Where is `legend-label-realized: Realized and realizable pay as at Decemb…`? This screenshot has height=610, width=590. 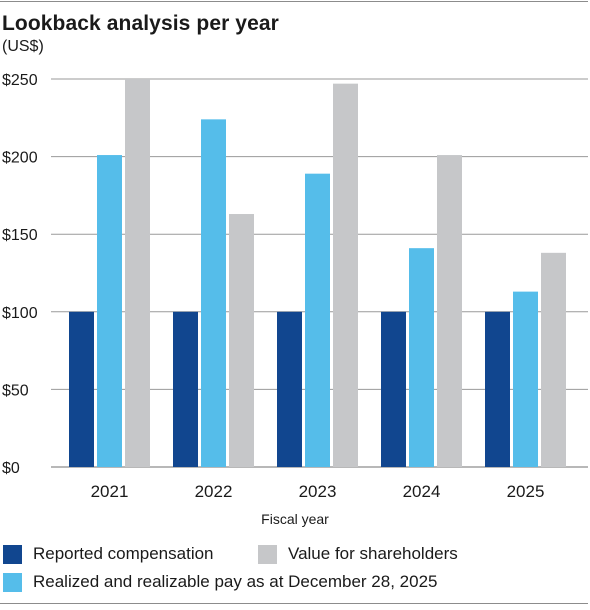 legend-label-realized: Realized and realizable pay as at Decemb… is located at coordinates (235, 581).